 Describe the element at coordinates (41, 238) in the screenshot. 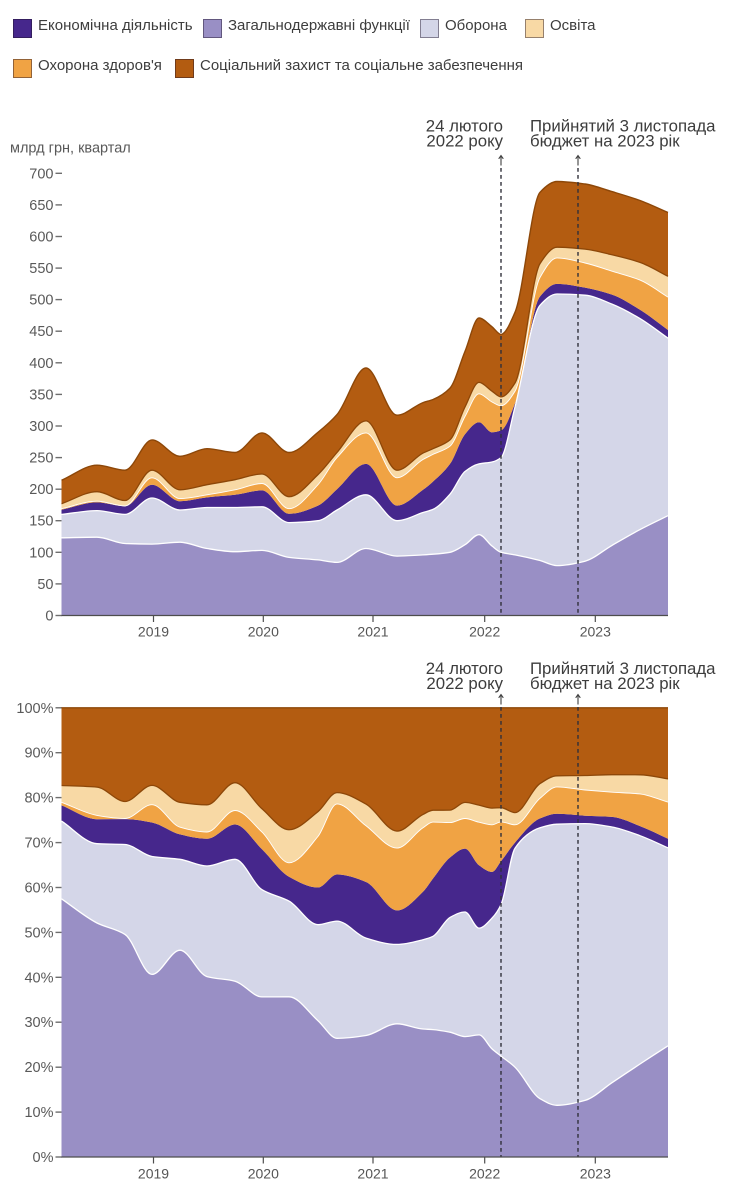

I see `svg-text: 600` at that location.